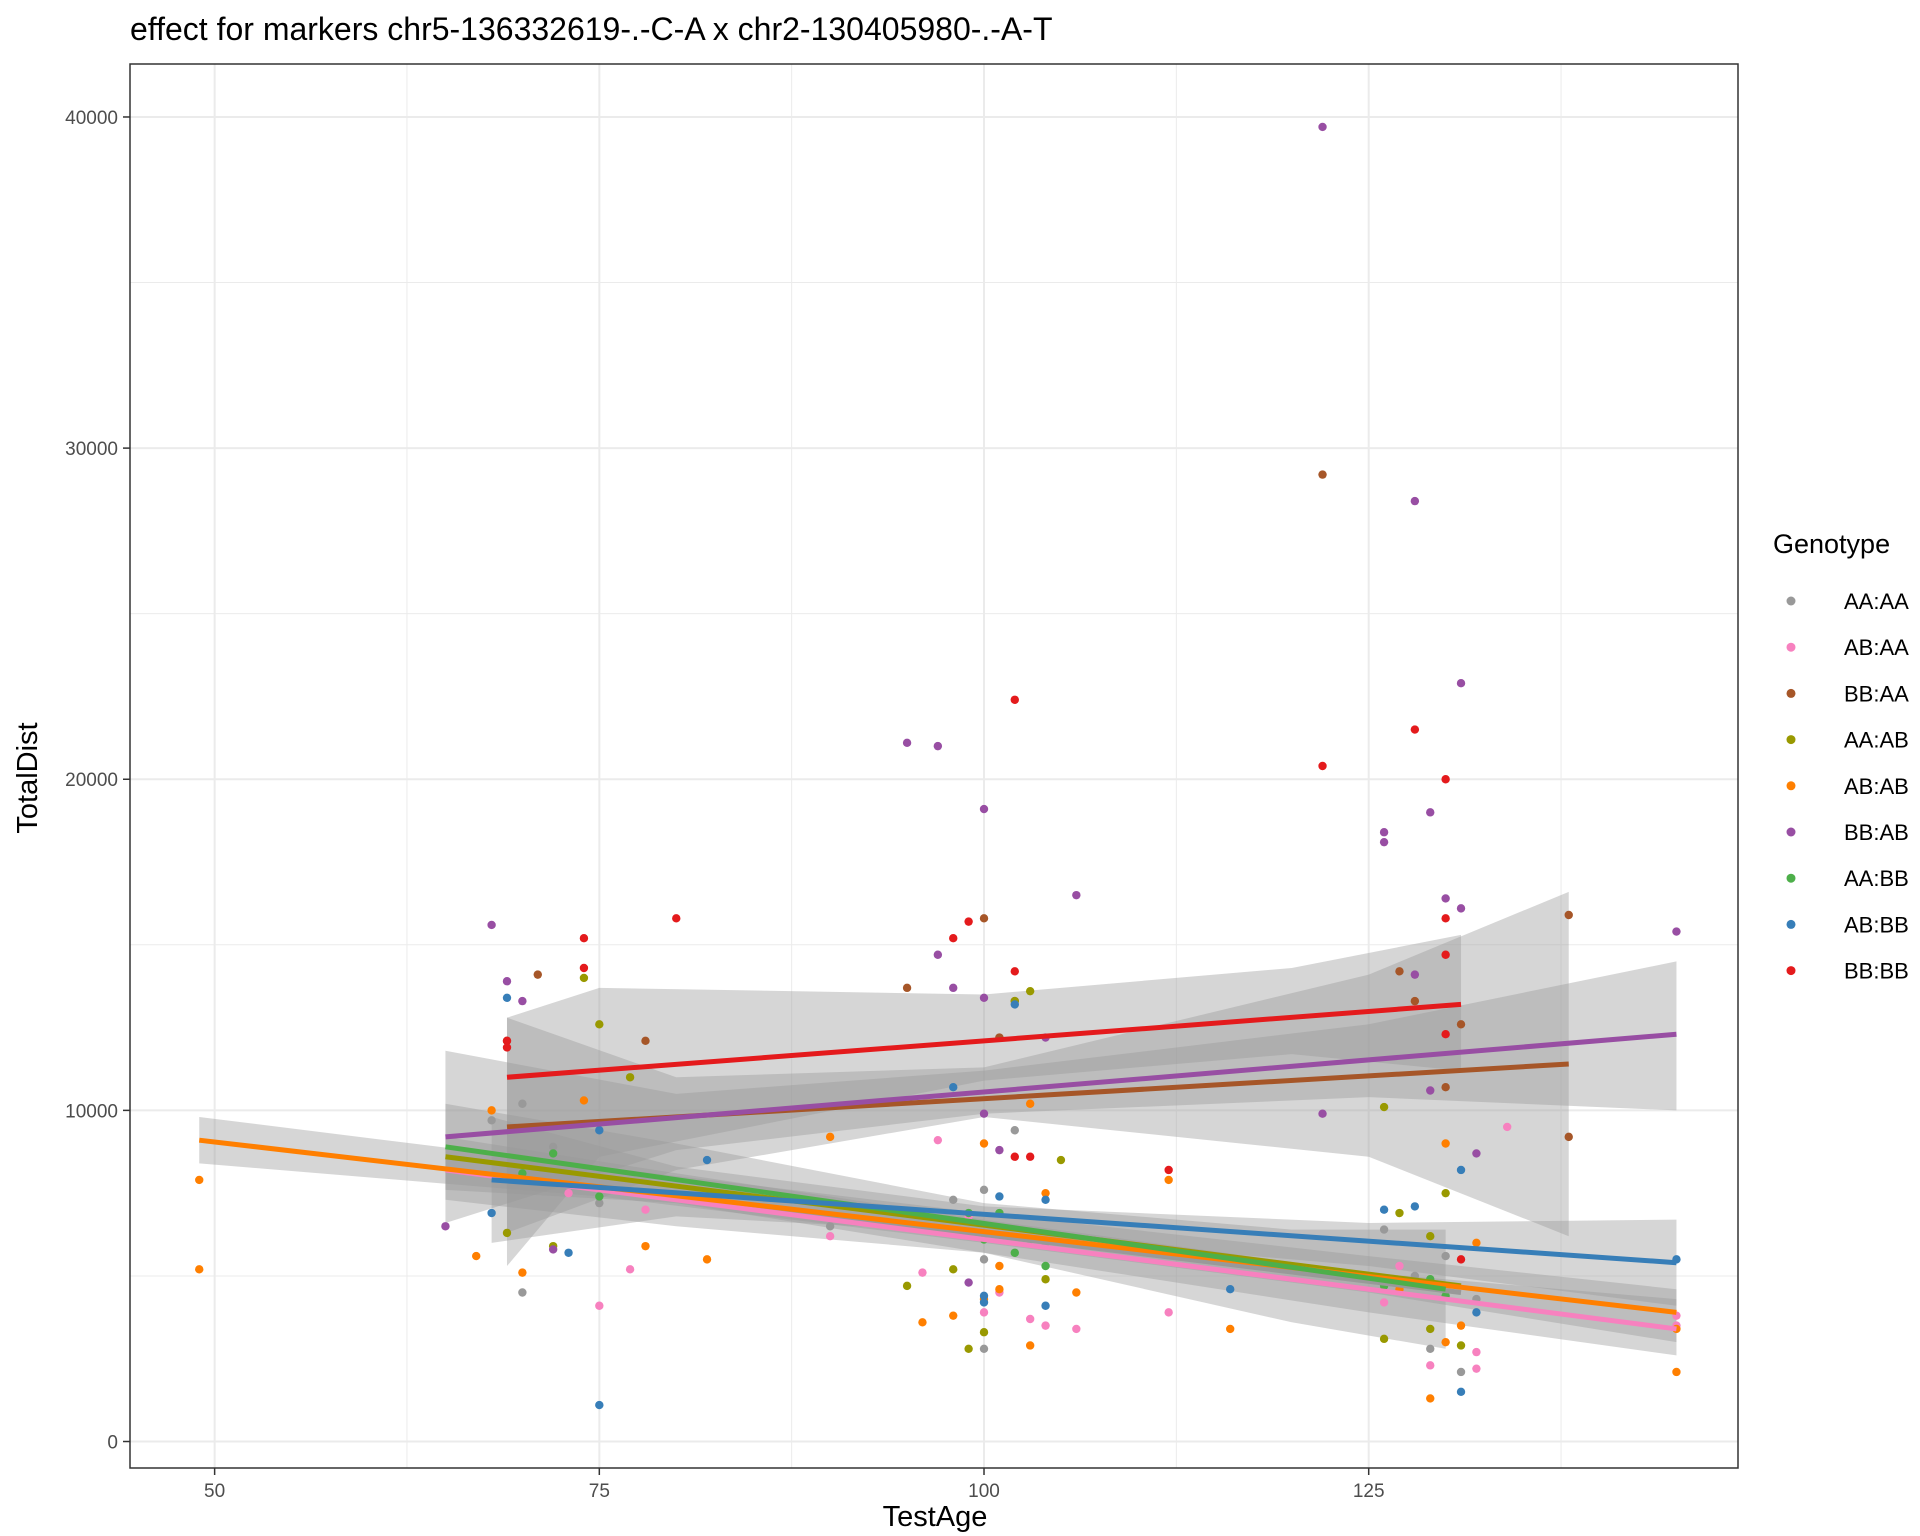  What do you see at coordinates (1791, 786) in the screenshot?
I see `legend-key-ab-ab` at bounding box center [1791, 786].